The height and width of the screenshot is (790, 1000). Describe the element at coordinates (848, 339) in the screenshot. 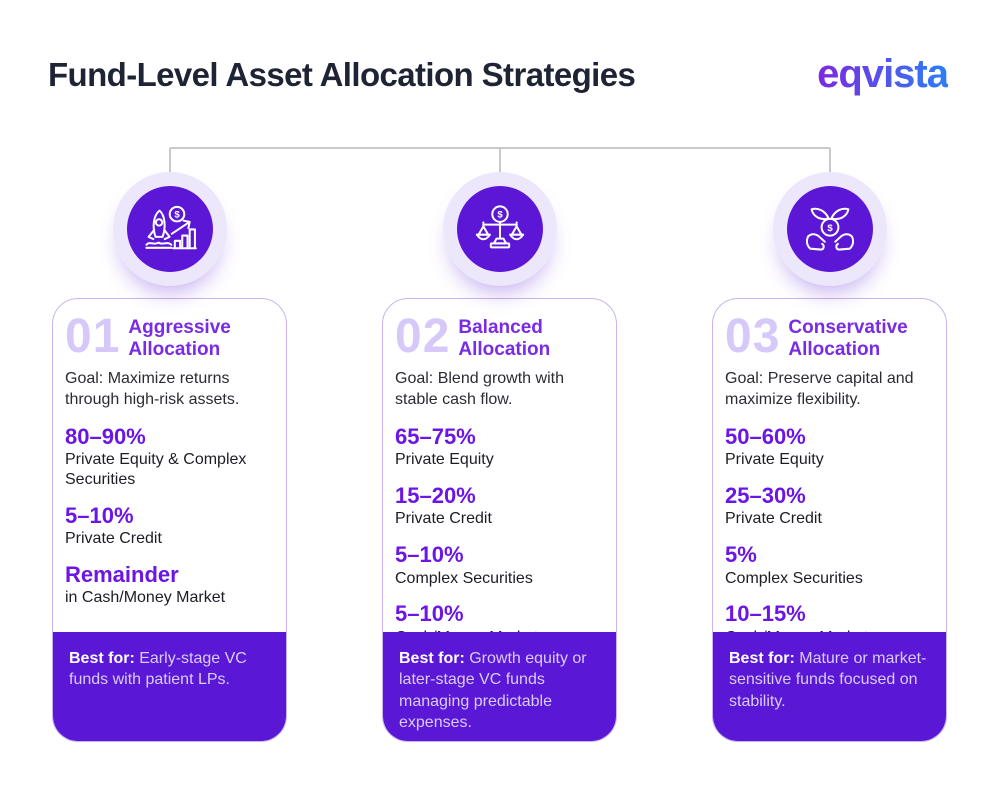

I see `card-title: Conservative Allocation` at that location.